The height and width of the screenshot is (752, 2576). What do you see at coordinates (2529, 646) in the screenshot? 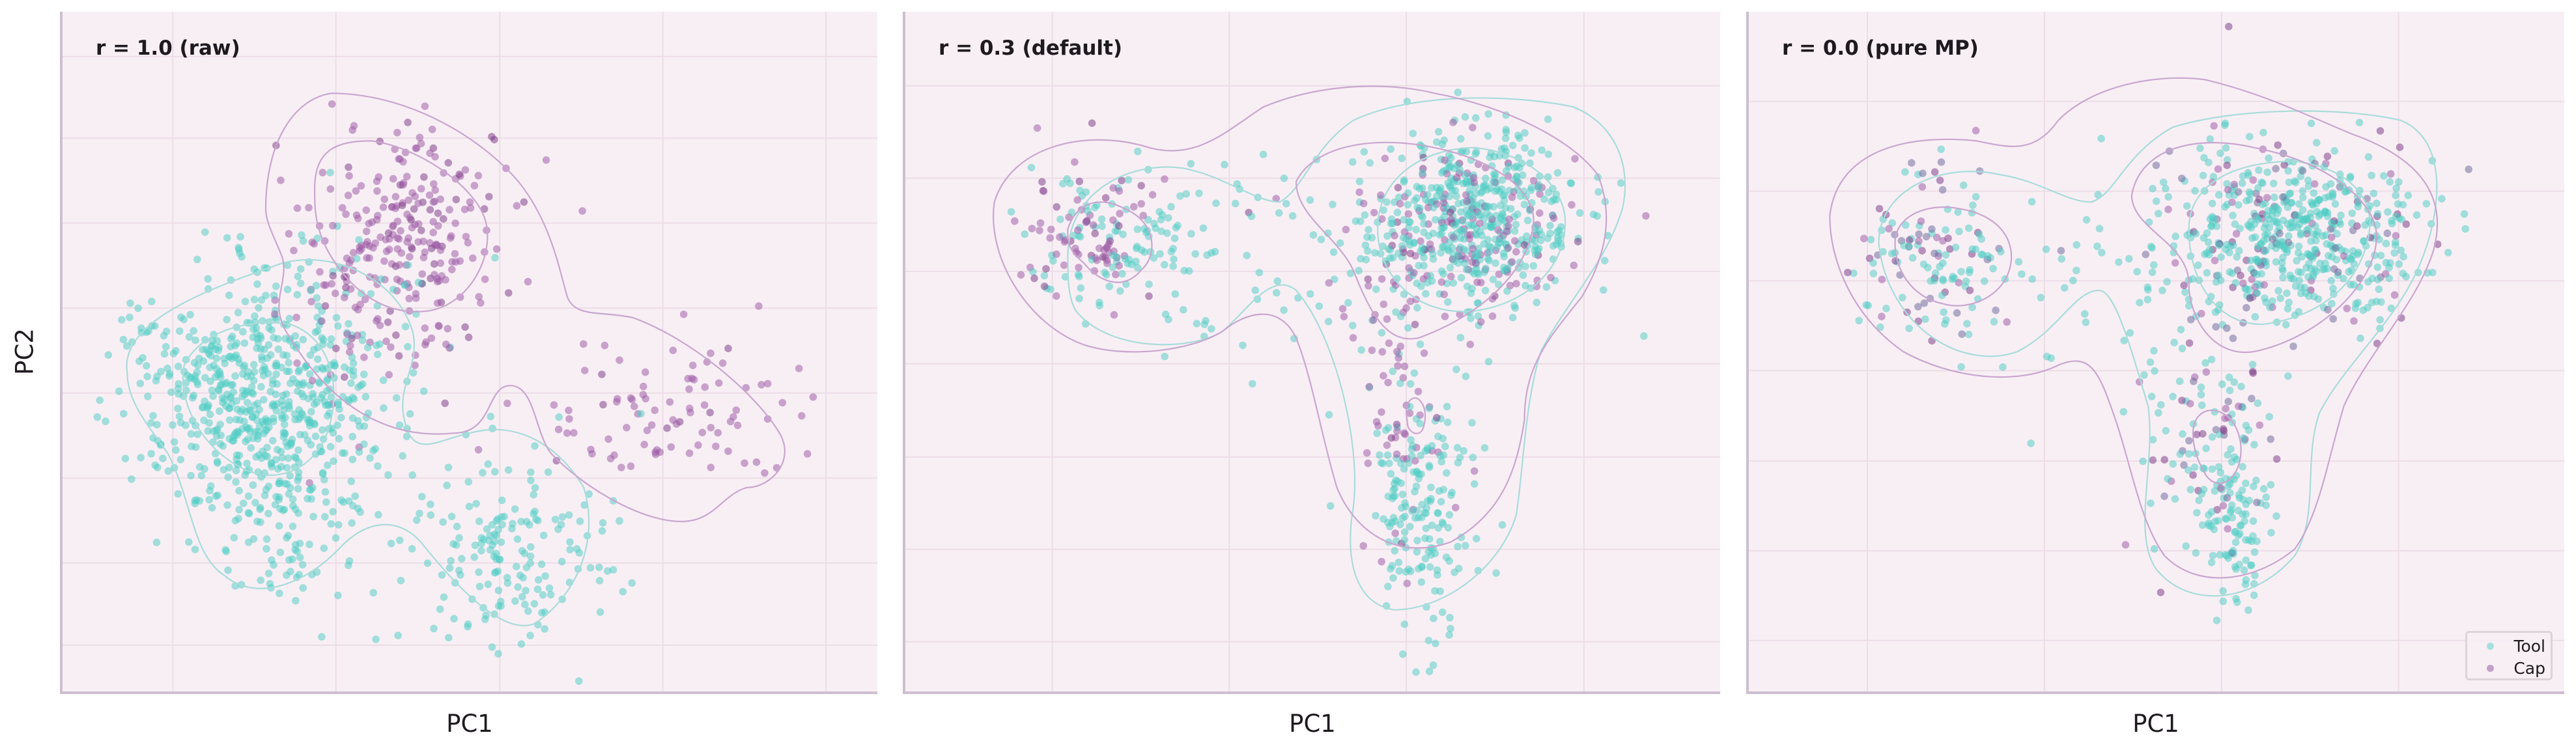
I see `legend-label: Tool` at bounding box center [2529, 646].